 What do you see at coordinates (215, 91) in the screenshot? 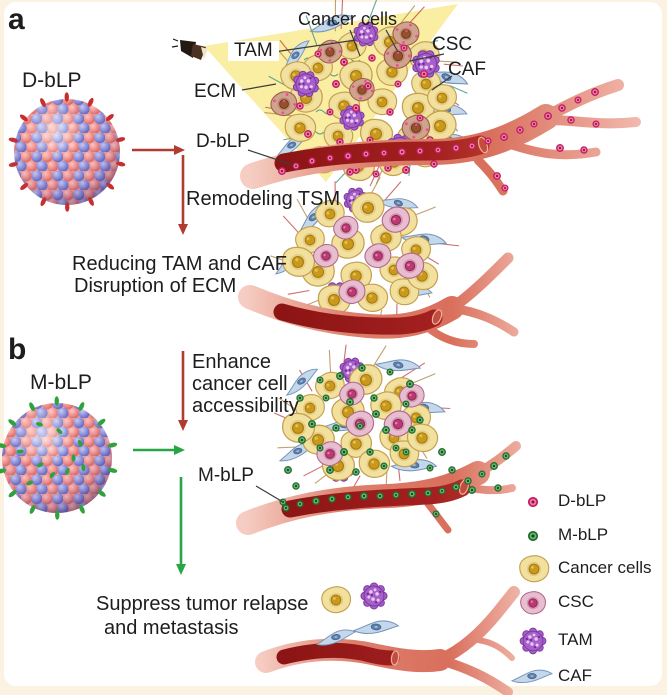
I see `ecm-label: ECM` at bounding box center [215, 91].